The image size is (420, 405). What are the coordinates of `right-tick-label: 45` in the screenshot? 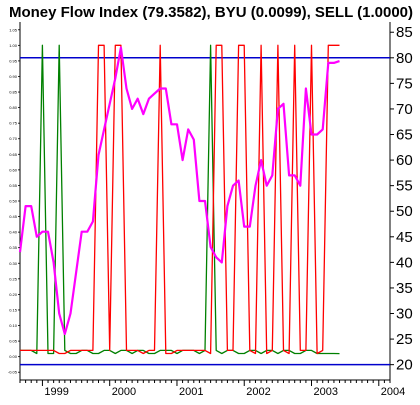 It's located at (404, 237).